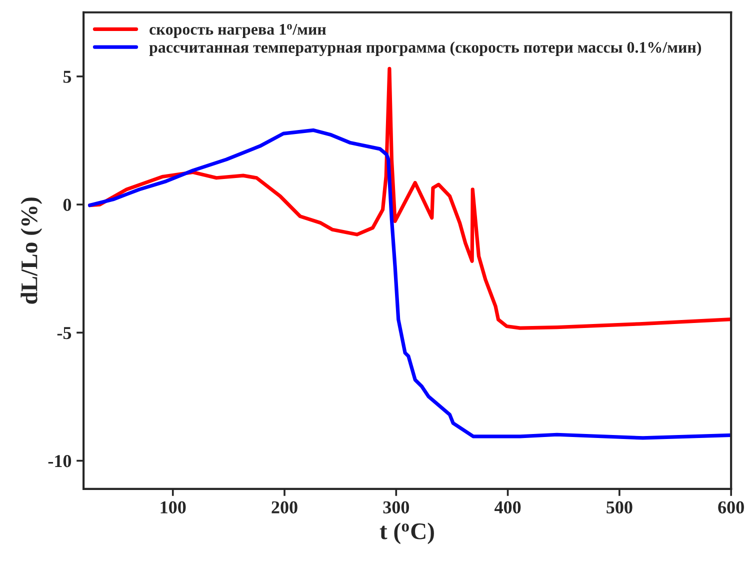  I want to click on y-tick-label: -5, so click(64, 333).